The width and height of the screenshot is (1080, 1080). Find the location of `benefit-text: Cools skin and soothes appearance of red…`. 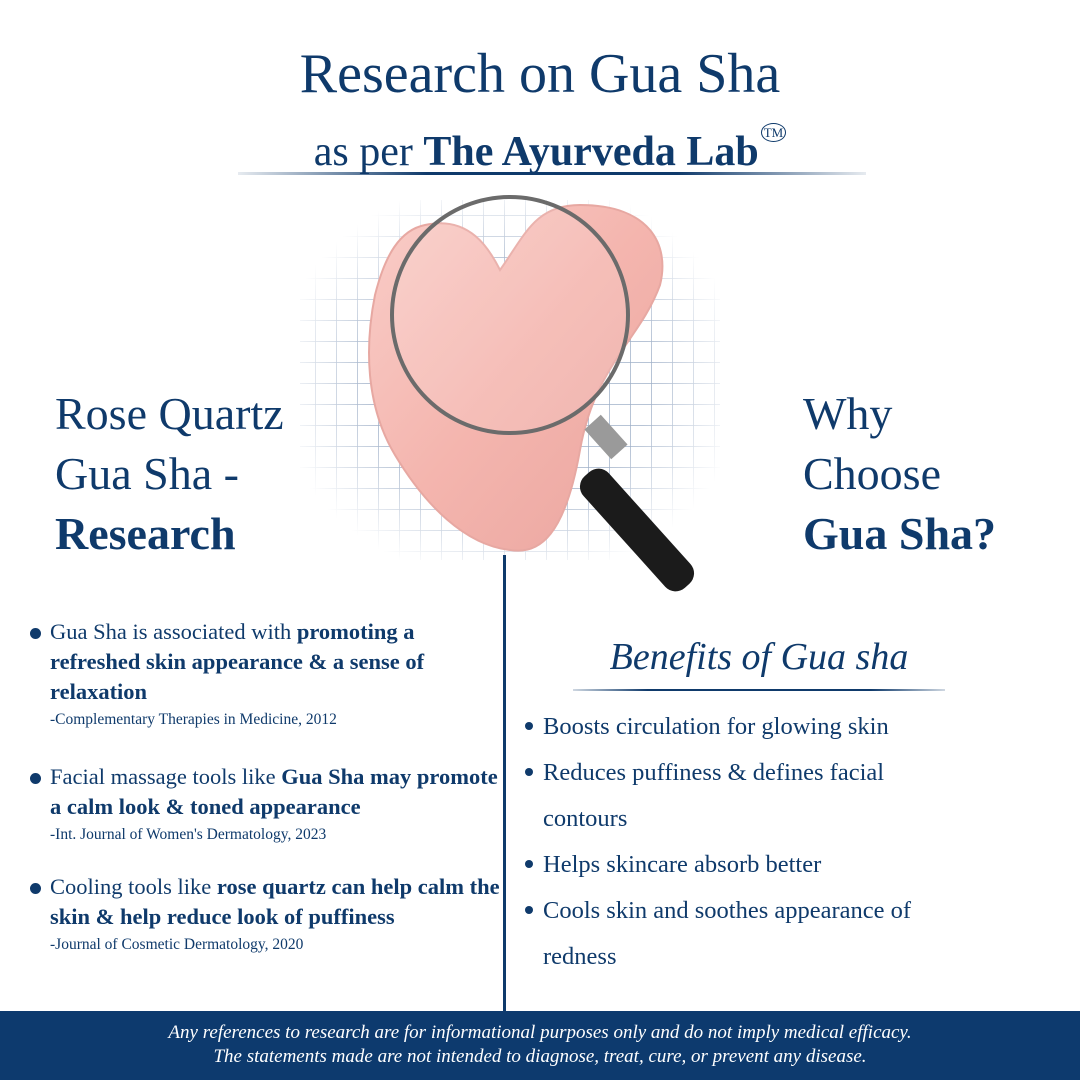

benefit-text: Cools skin and soothes appearance of red… is located at coordinates (727, 933).